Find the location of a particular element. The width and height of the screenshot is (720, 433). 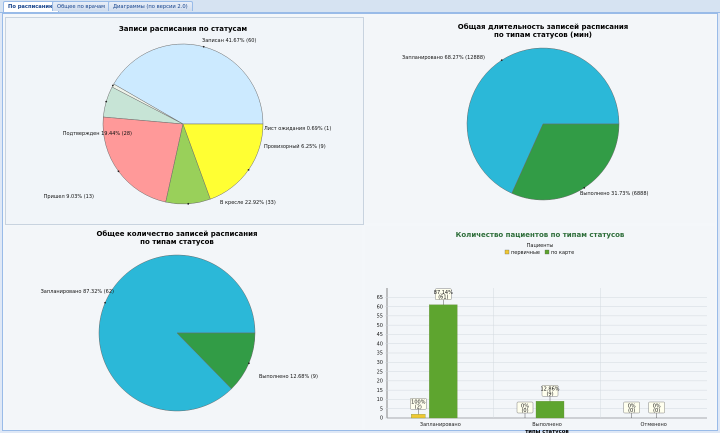

y-tick-label: 15 is located at coordinates (380, 391).